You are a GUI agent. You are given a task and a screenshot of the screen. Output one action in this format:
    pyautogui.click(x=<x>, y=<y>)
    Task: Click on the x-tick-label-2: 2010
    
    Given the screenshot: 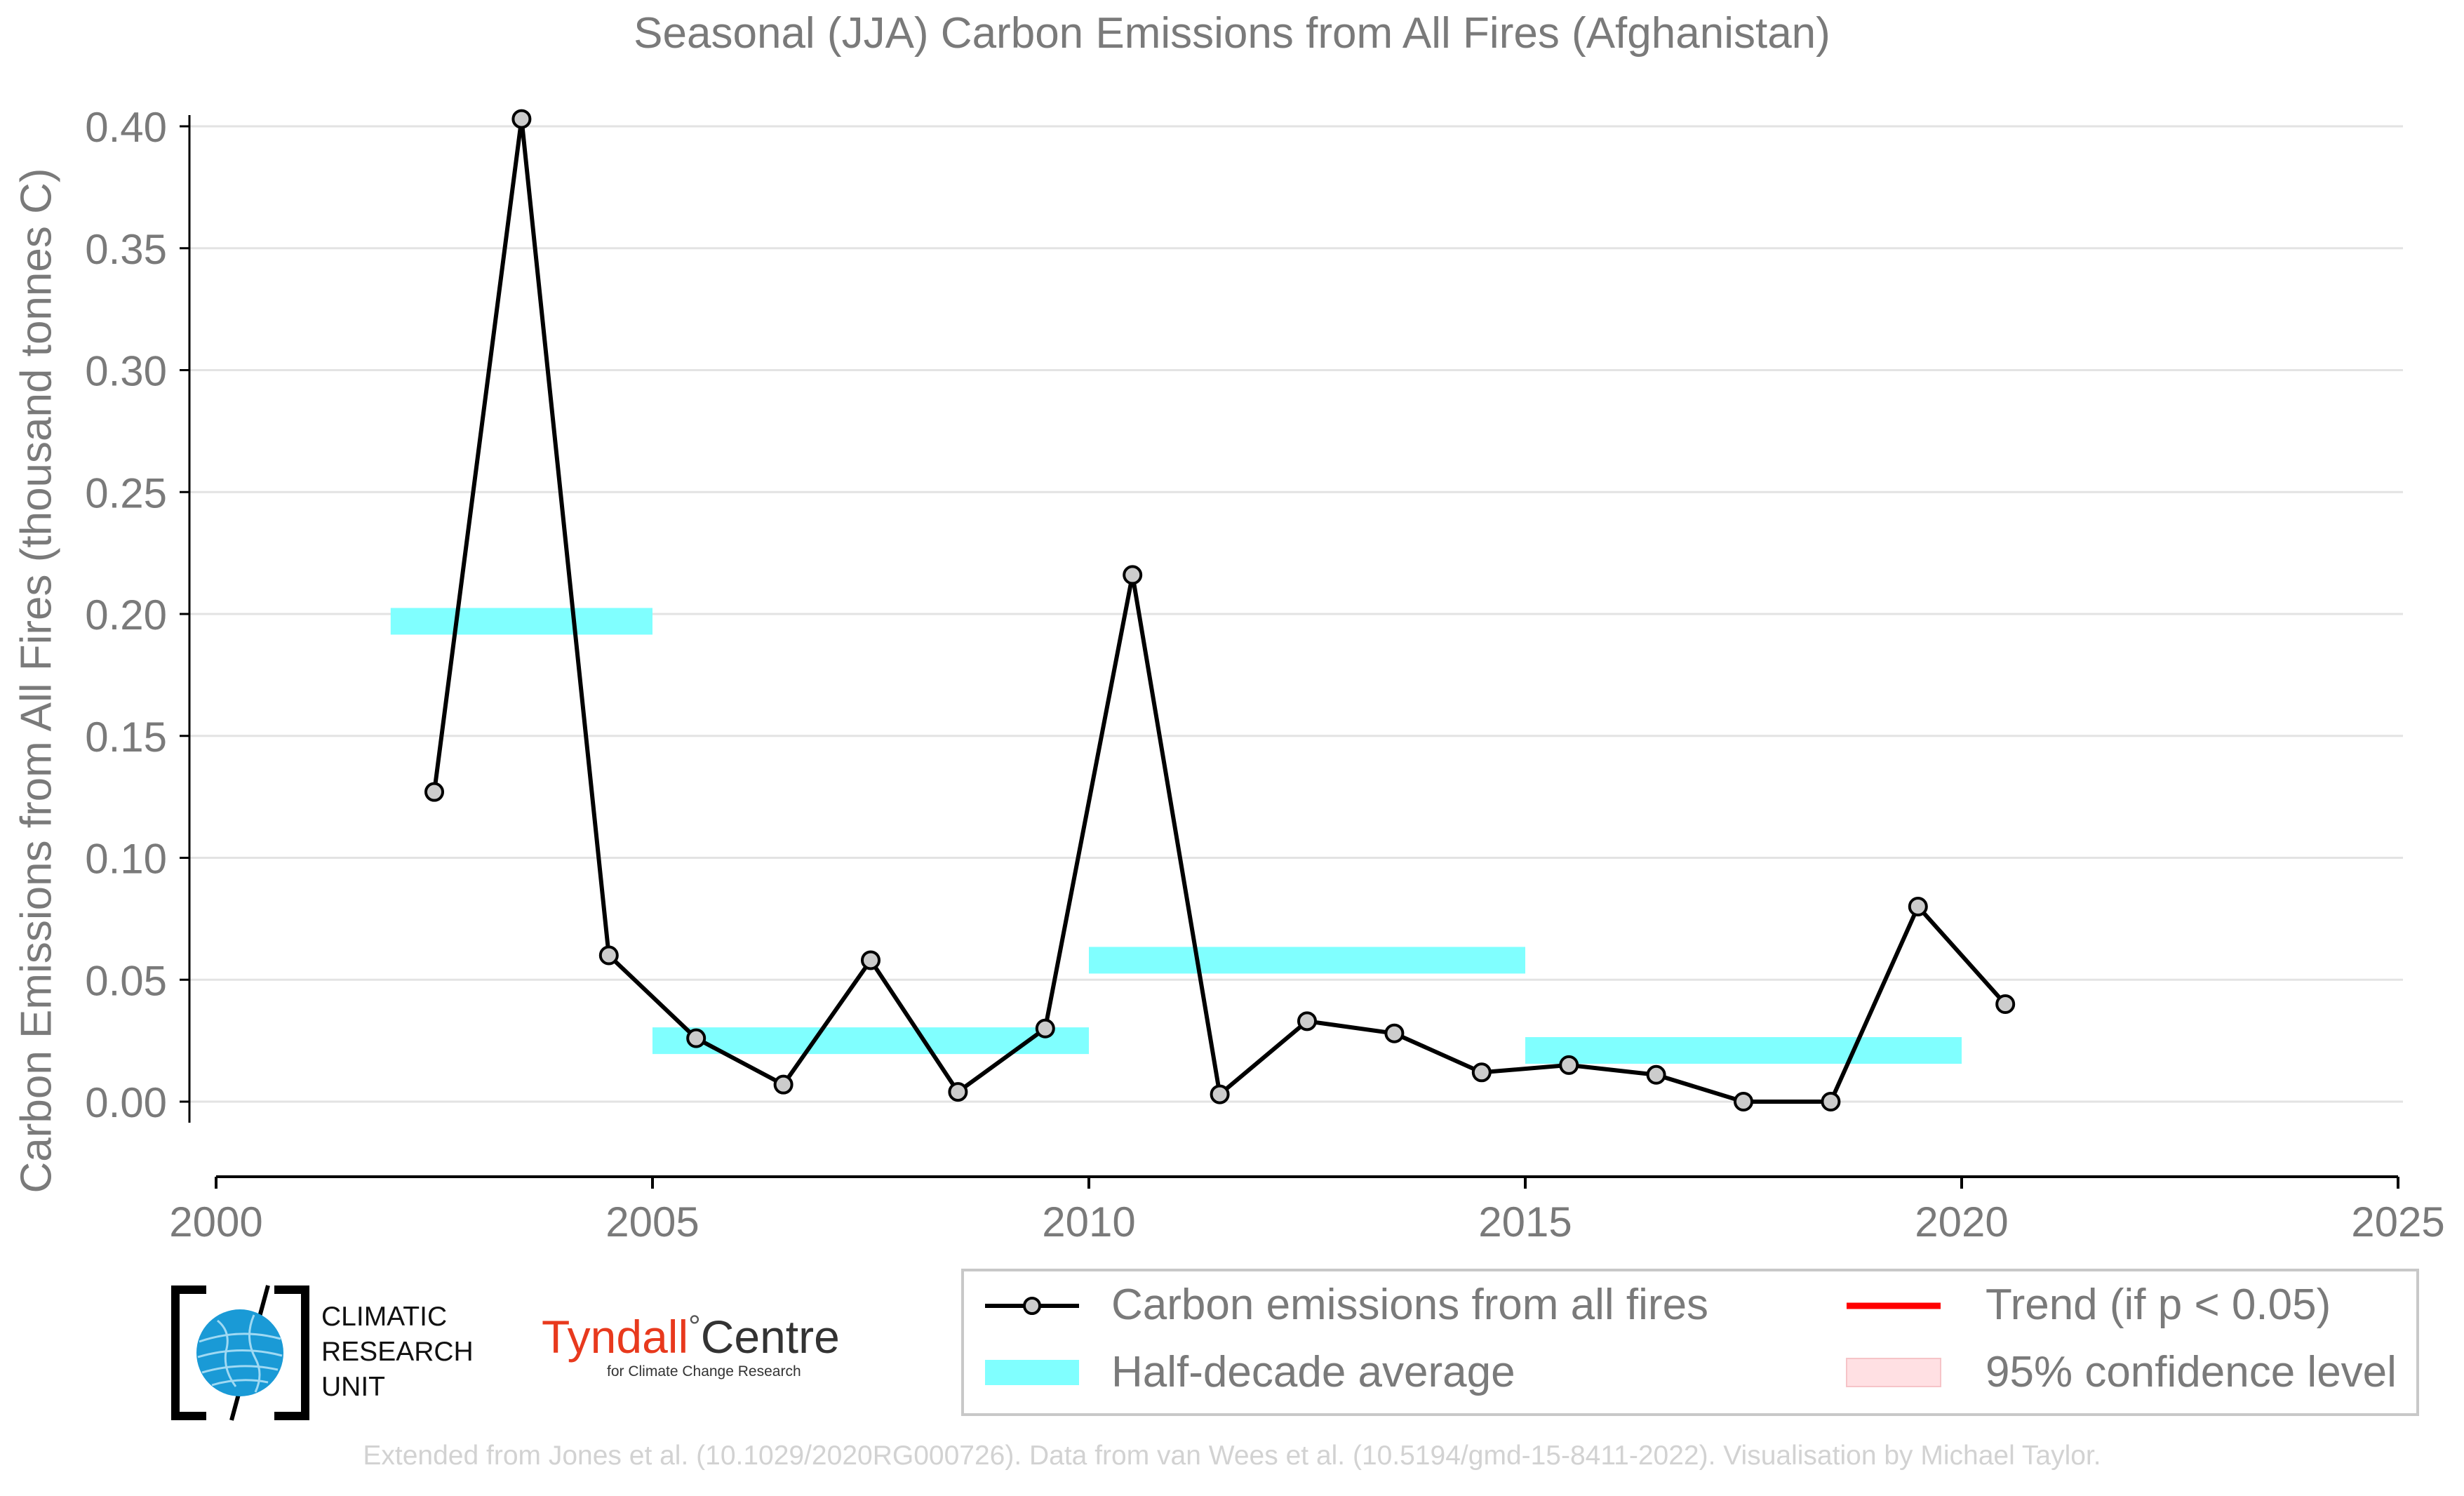 What is the action you would take?
    pyautogui.click(x=1088, y=1221)
    